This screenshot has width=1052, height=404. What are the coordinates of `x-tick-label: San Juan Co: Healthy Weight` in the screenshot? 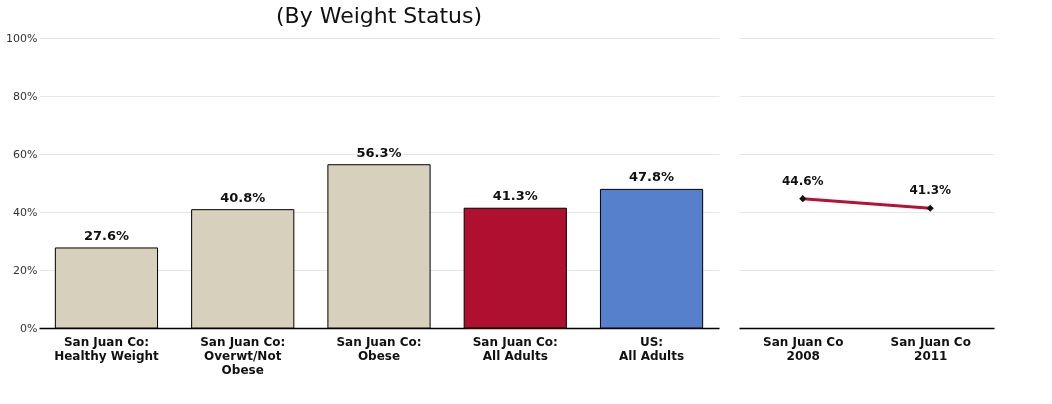 It's located at (107, 348).